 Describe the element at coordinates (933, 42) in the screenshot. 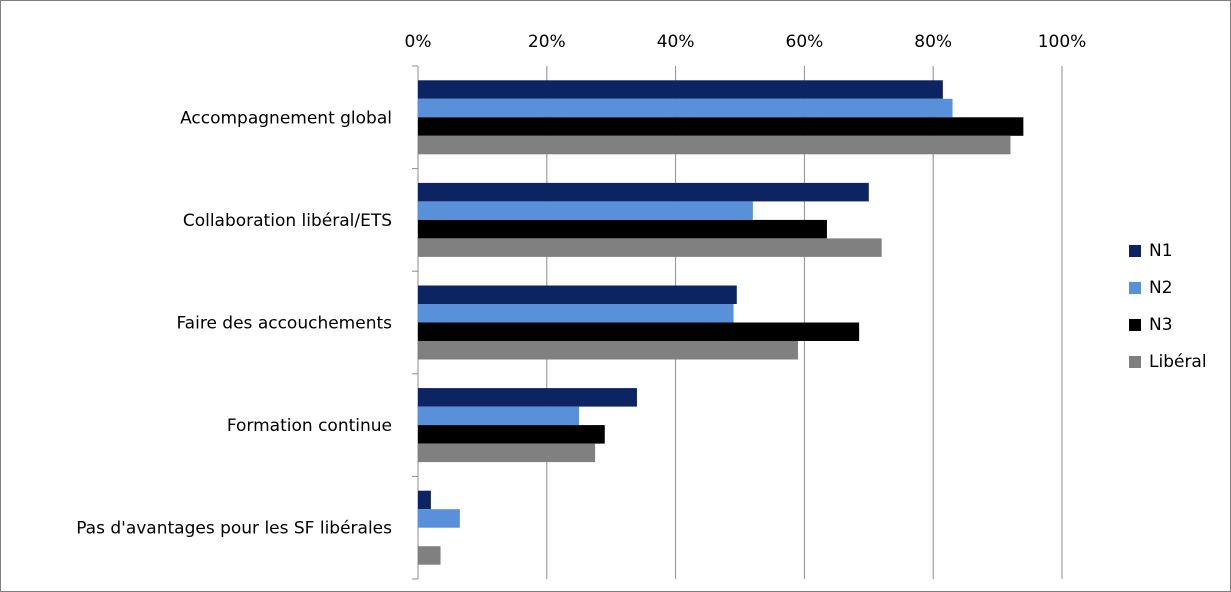

I see `x-tick-label: 80%` at that location.